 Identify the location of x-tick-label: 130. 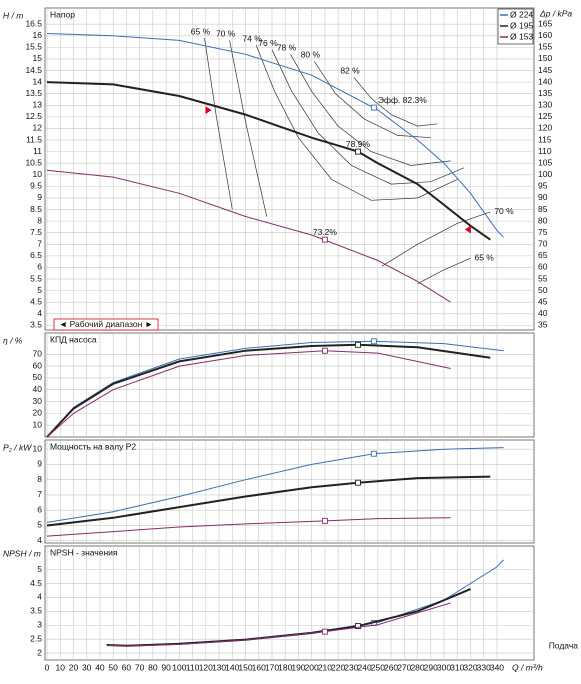
(219, 667).